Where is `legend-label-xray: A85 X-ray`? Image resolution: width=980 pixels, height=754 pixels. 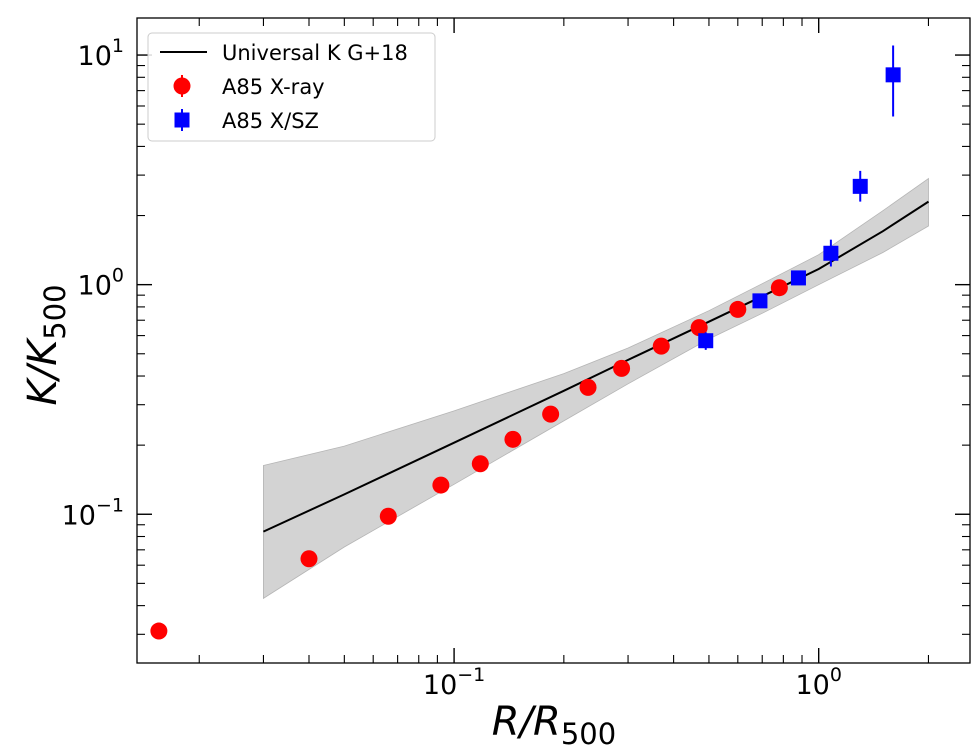
legend-label-xray: A85 X-ray is located at coordinates (273, 87).